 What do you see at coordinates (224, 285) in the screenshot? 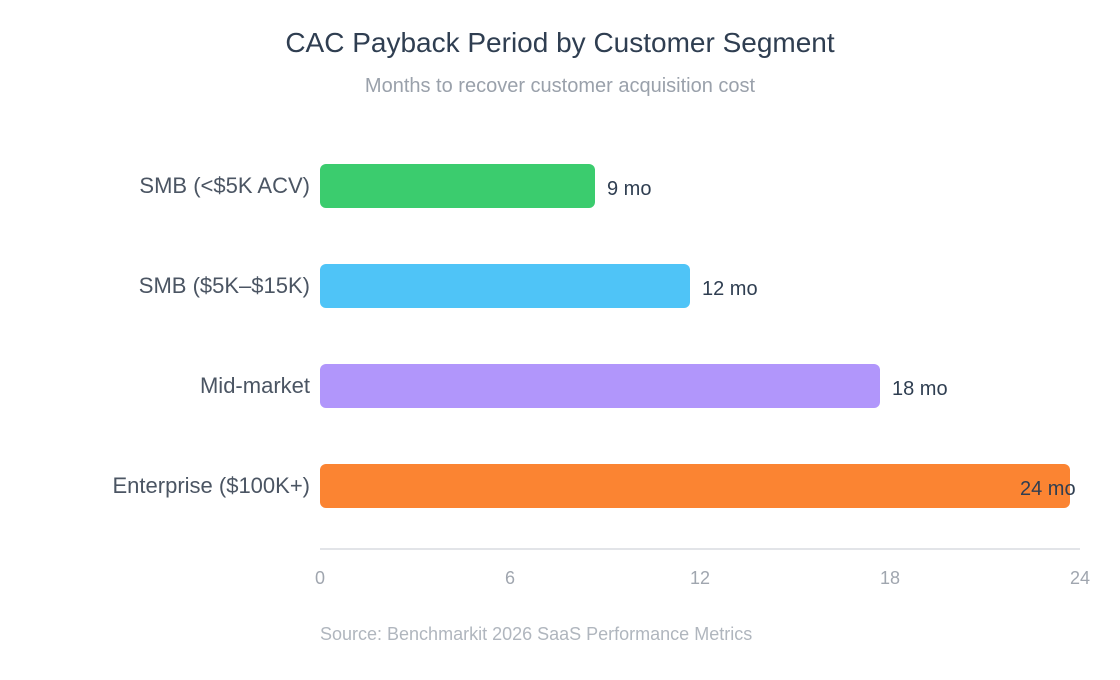
I see `category-label-smb-5k-15k: SMB ($5K–$15K)` at bounding box center [224, 285].